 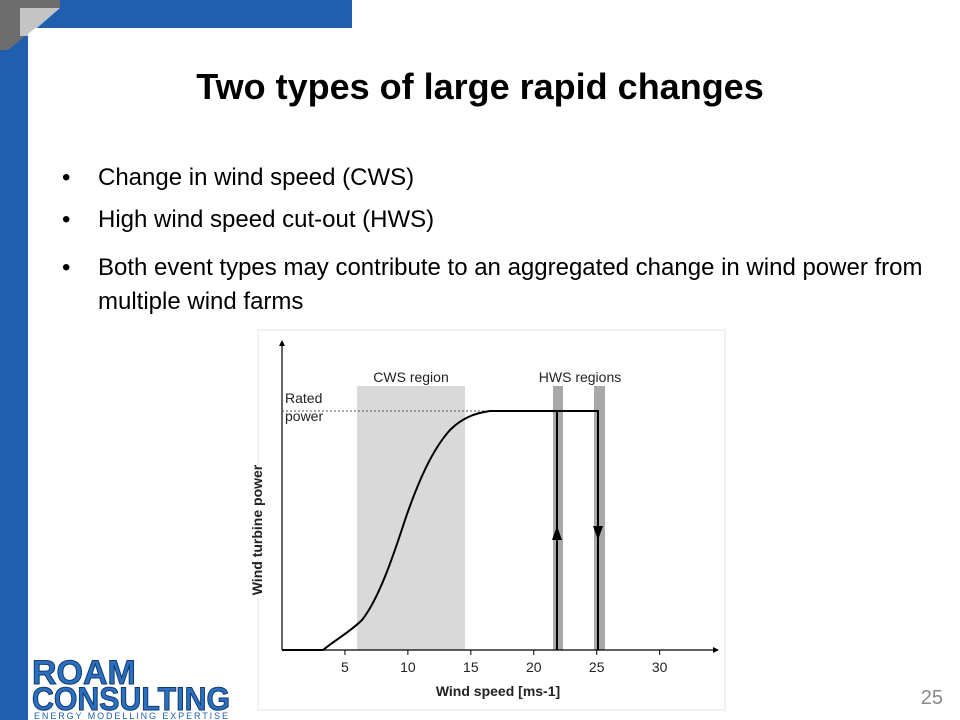 I want to click on arrow-down, so click(x=598, y=533).